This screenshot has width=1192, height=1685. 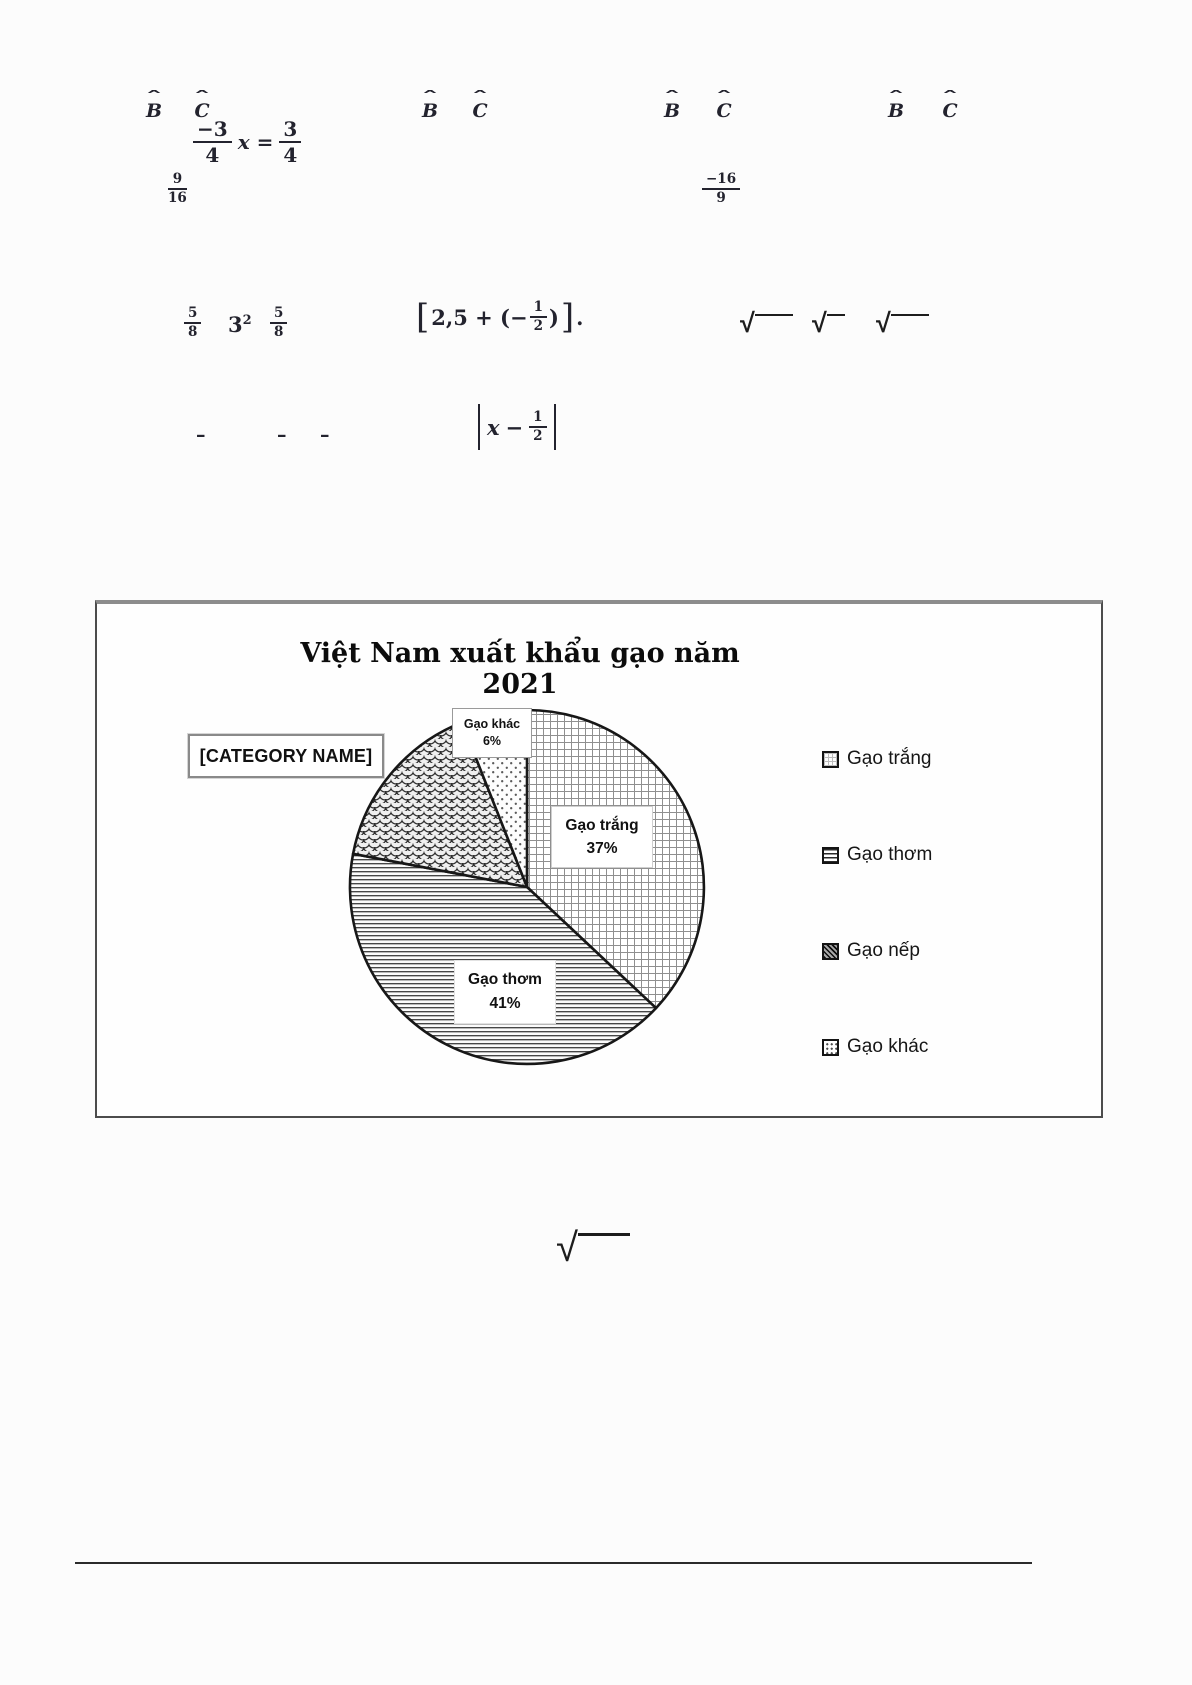 I want to click on fraction-5-8-a: 5 8, so click(x=193, y=323).